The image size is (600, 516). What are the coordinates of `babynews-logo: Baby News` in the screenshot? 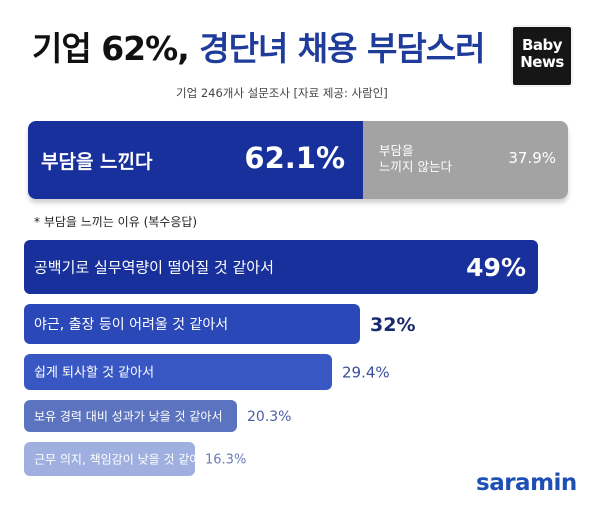 It's located at (542, 56).